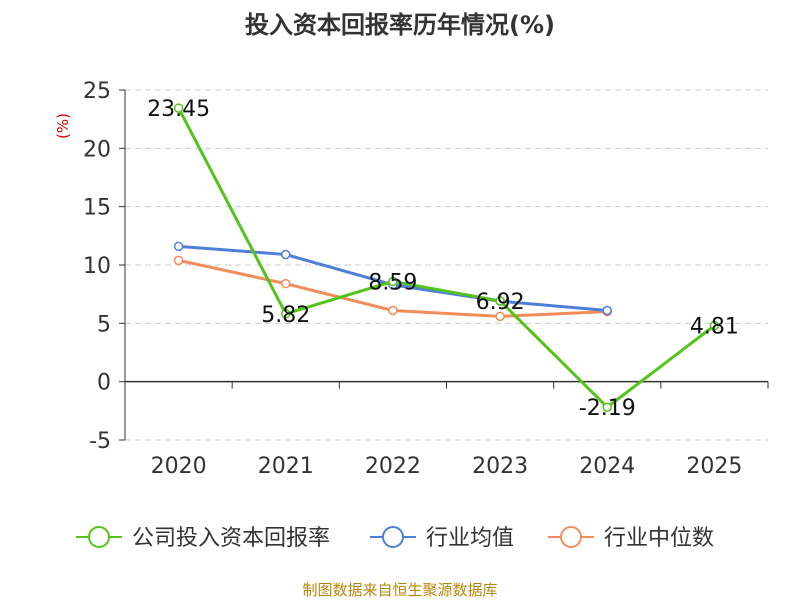  What do you see at coordinates (659, 538) in the screenshot?
I see `legend-label: 行业中位数` at bounding box center [659, 538].